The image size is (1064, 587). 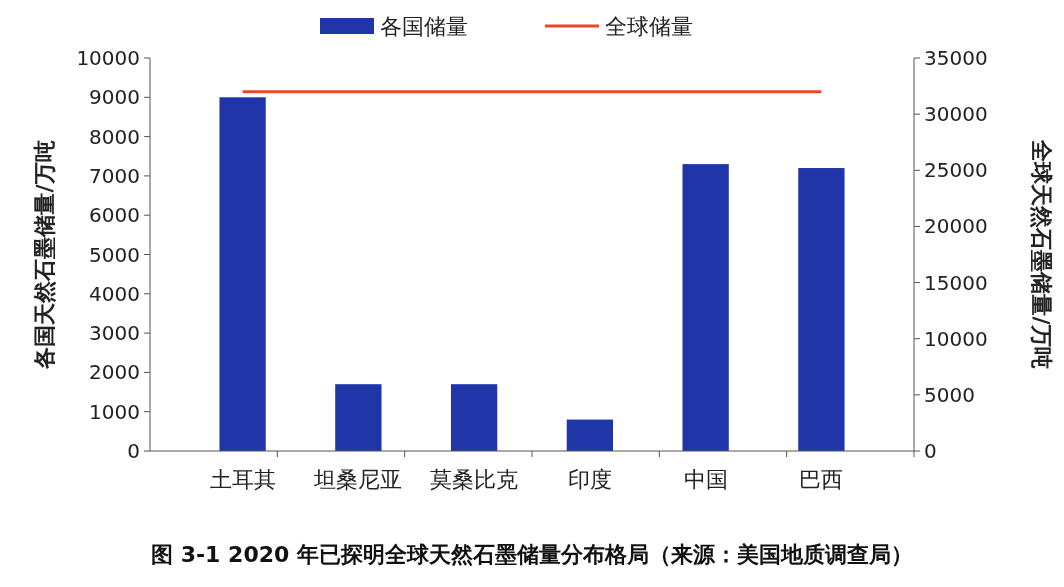 I want to click on x-tick-label: 中国, so click(x=705, y=479).